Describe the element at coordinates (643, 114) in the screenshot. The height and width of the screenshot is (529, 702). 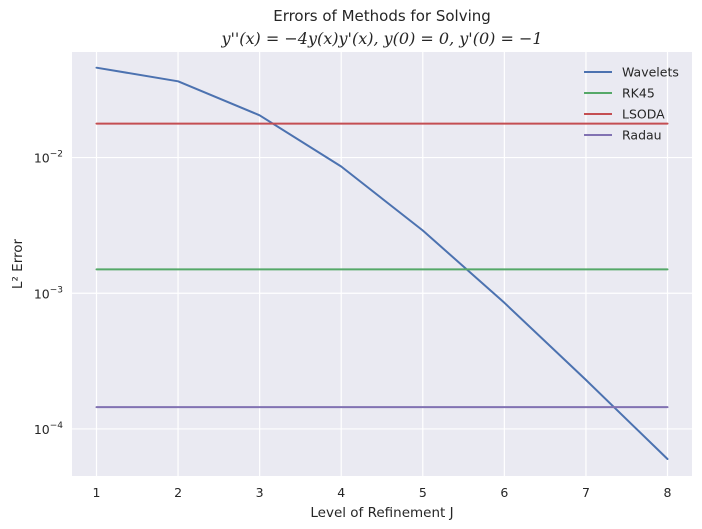
I see `legend-label-lsoda: LSODA` at that location.